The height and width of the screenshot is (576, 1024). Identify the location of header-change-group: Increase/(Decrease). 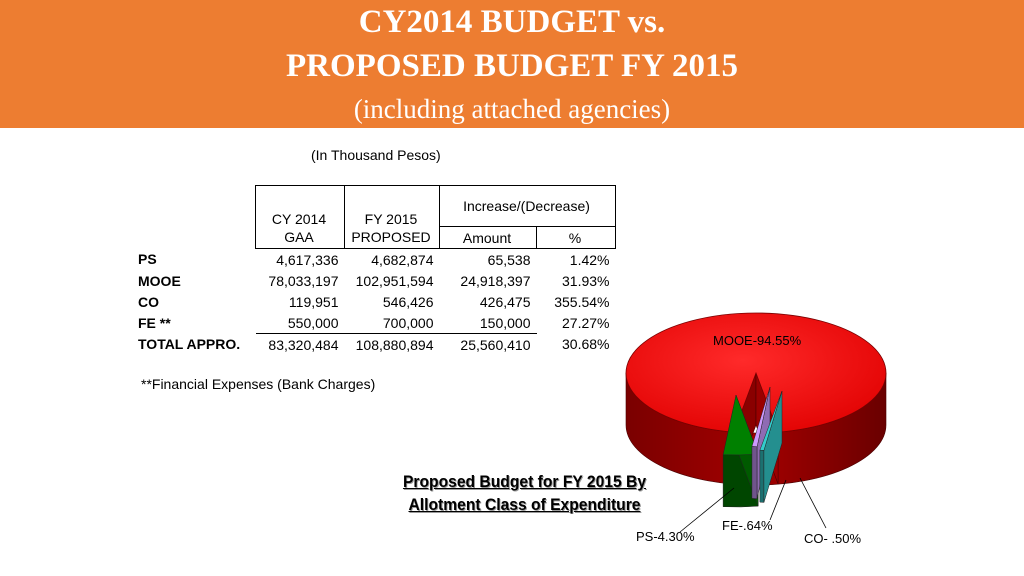
(527, 206).